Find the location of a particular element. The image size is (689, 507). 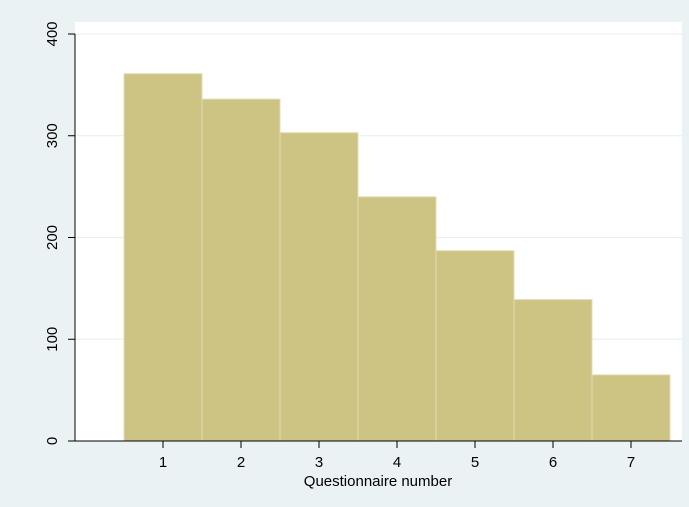

x-axis-ticks: 1 2 3 4 5 6 7 is located at coordinates (397, 456).